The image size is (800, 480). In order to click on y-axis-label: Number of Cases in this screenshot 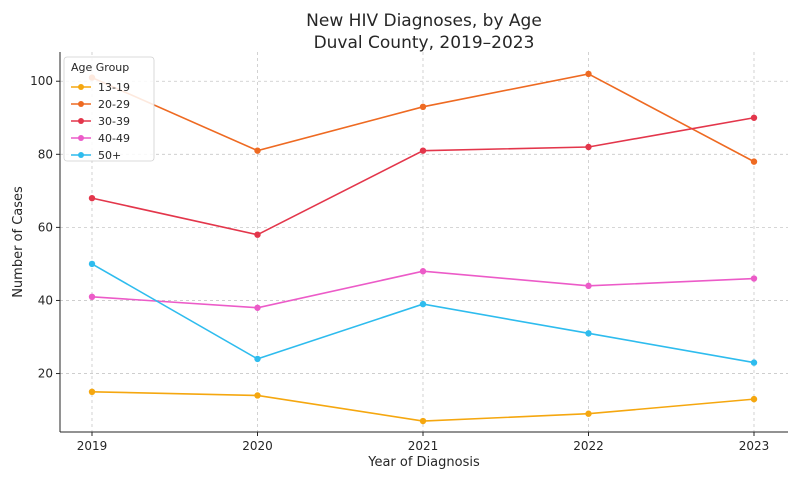, I will do `click(18, 242)`.